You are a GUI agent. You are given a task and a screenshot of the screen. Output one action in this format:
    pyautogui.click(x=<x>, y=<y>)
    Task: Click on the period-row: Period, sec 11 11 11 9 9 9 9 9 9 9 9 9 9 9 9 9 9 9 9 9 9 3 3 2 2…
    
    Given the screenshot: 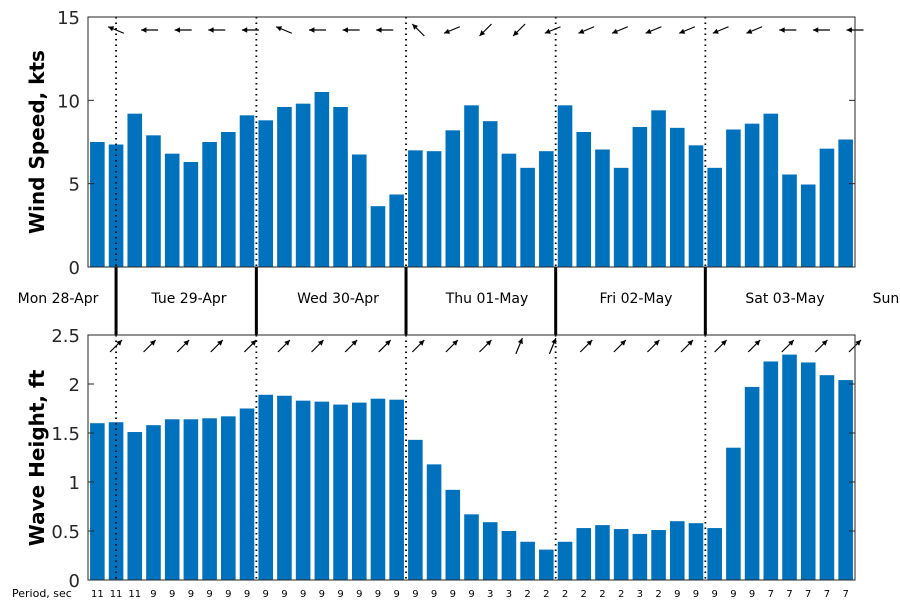 What is the action you would take?
    pyautogui.click(x=430, y=593)
    